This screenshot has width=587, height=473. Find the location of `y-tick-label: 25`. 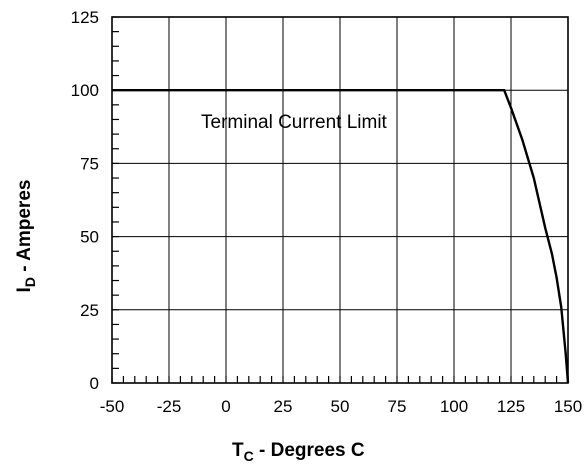

y-tick-label: 25 is located at coordinates (89, 310).